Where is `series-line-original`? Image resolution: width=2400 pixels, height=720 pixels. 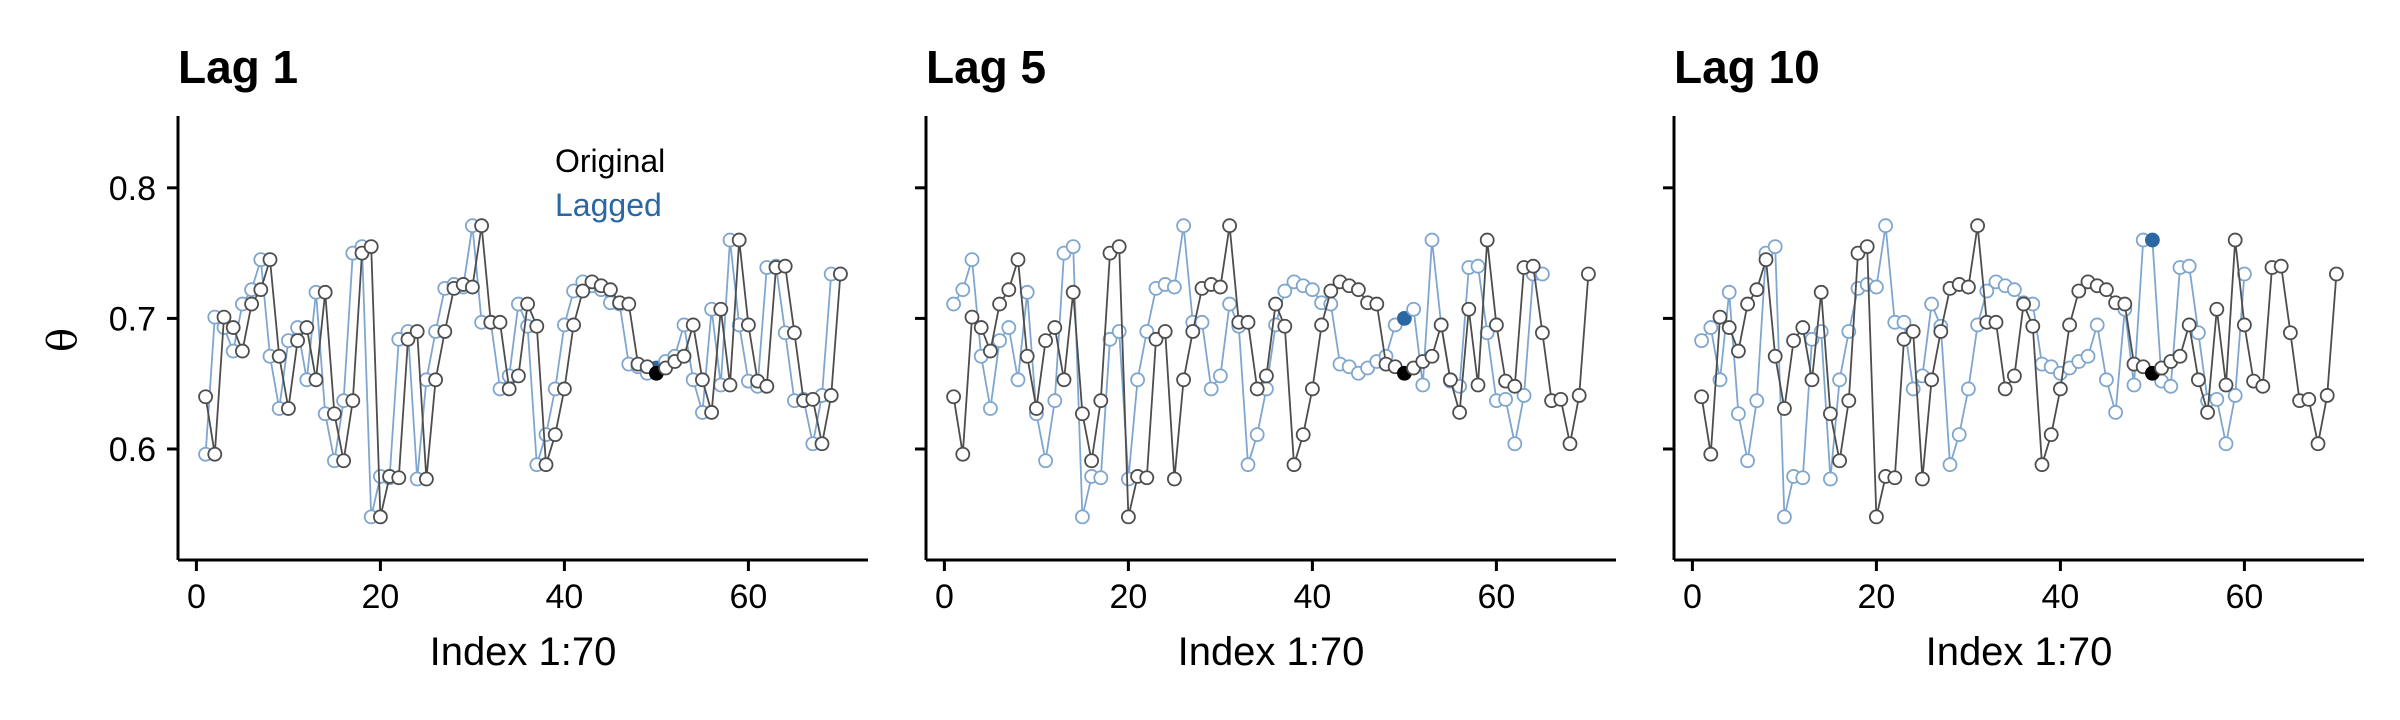
series-line-original is located at coordinates (523, 371).